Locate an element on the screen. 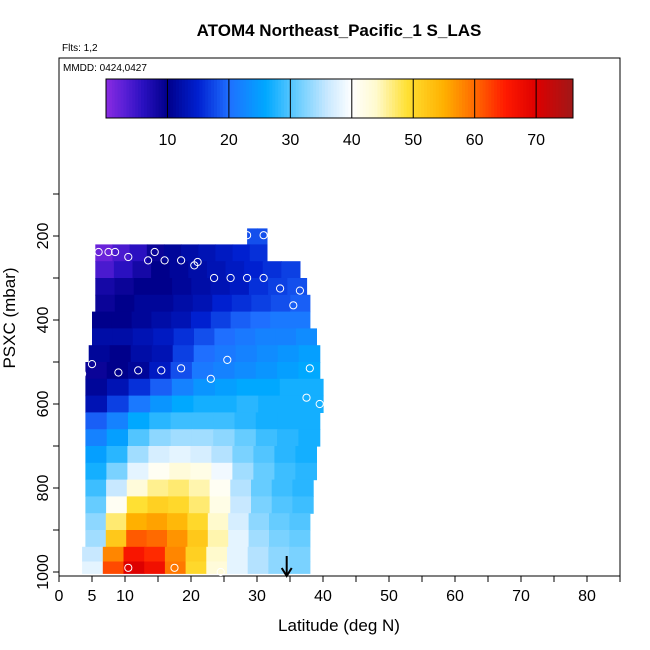  x-tick-label: 10 is located at coordinates (125, 596).